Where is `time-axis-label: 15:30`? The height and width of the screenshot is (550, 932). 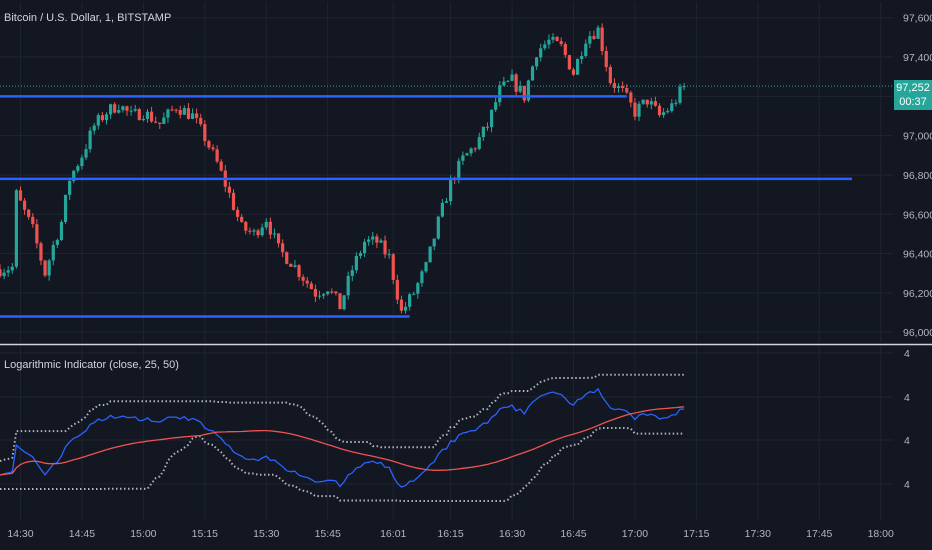
time-axis-label: 15:30 is located at coordinates (266, 534).